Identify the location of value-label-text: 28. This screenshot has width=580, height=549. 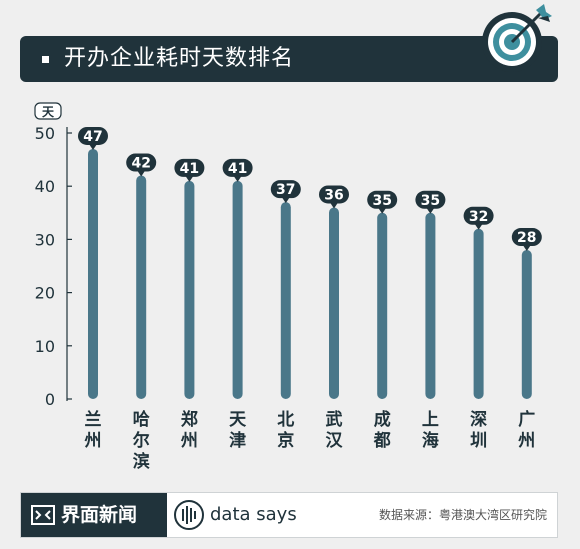
(526, 238).